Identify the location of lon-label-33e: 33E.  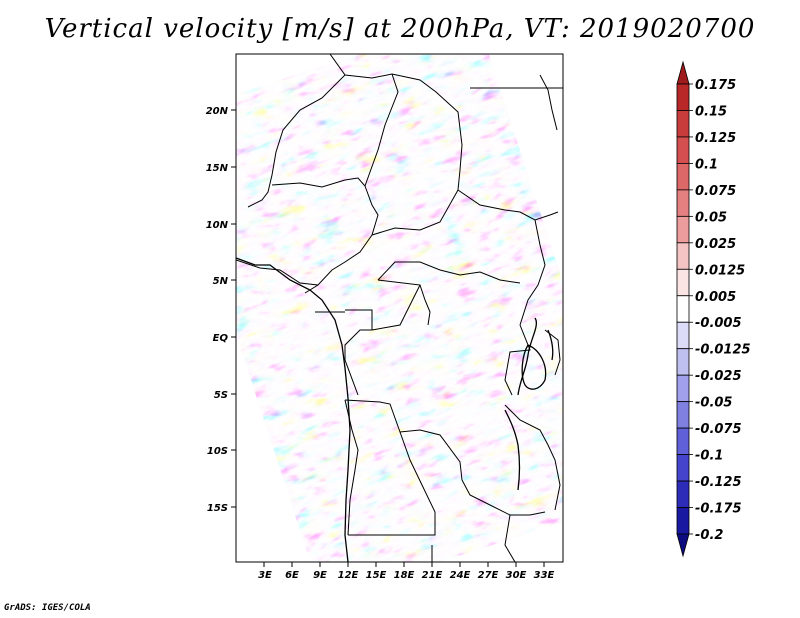
(544, 575).